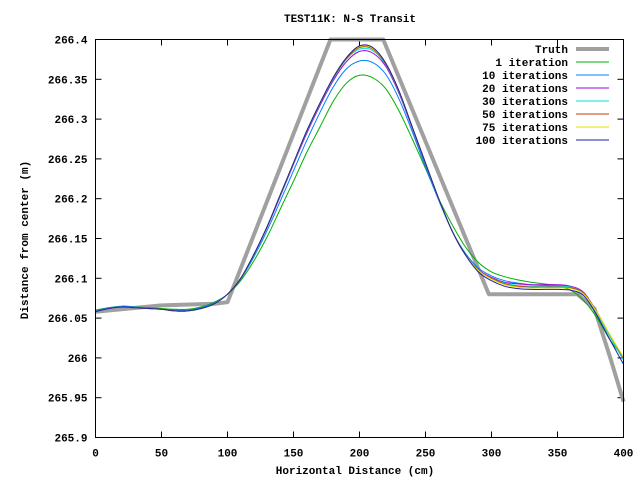 The height and width of the screenshot is (480, 640). I want to click on y-tick-label: 266.1, so click(70, 280).